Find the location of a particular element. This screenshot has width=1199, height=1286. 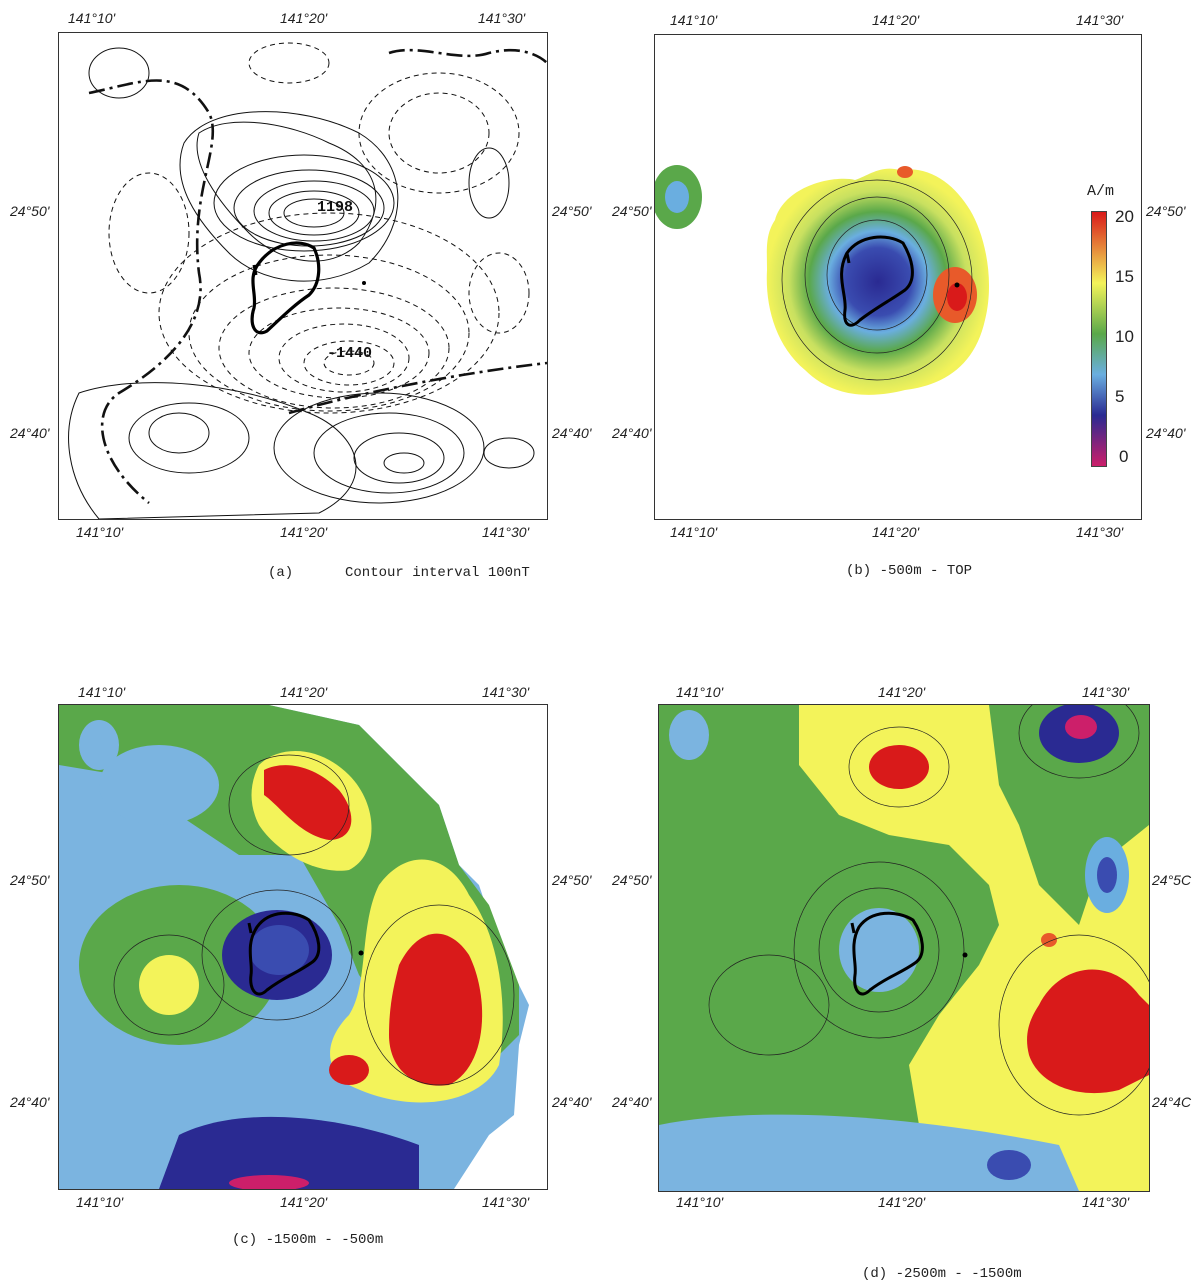

caption-a-letter: (a) is located at coordinates (281, 573).